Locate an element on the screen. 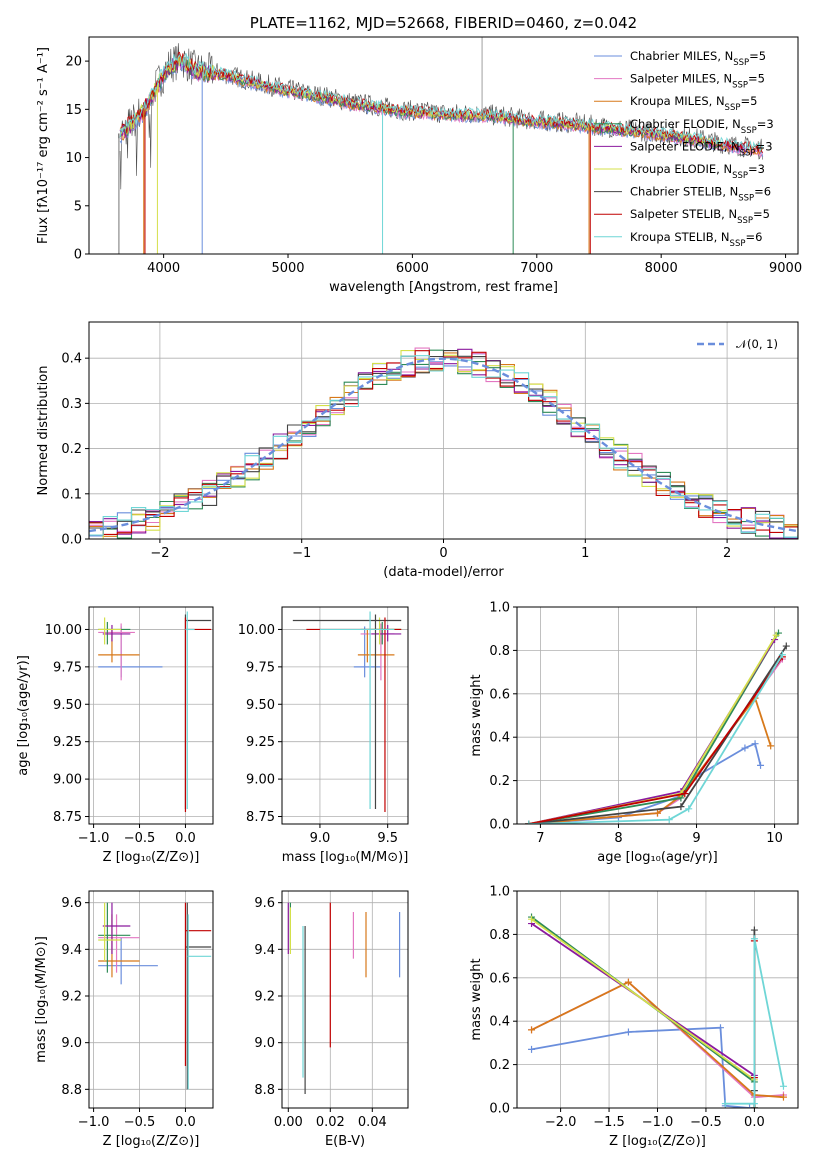 The width and height of the screenshot is (819, 1170). y-tick-label: 0.4 is located at coordinates (71, 359).